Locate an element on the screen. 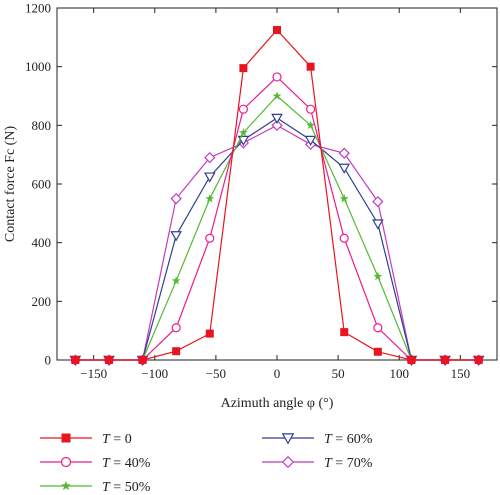 This screenshot has width=500, height=495. legend-entry: T = 70% is located at coordinates (317, 463).